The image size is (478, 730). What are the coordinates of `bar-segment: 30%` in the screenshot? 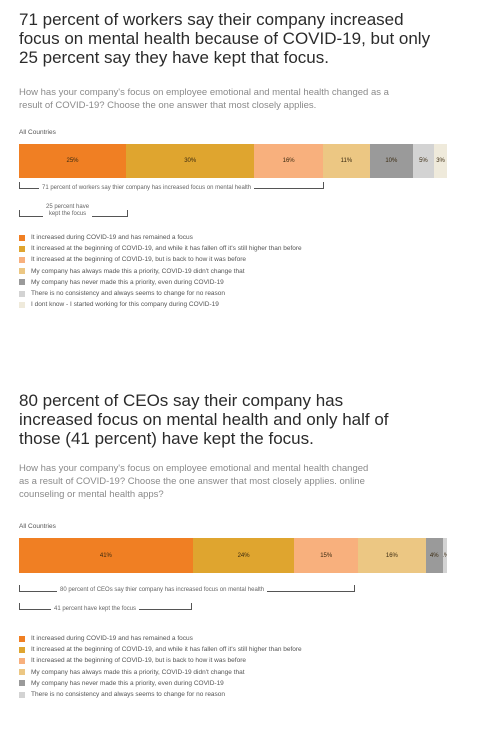 It's located at (190, 161).